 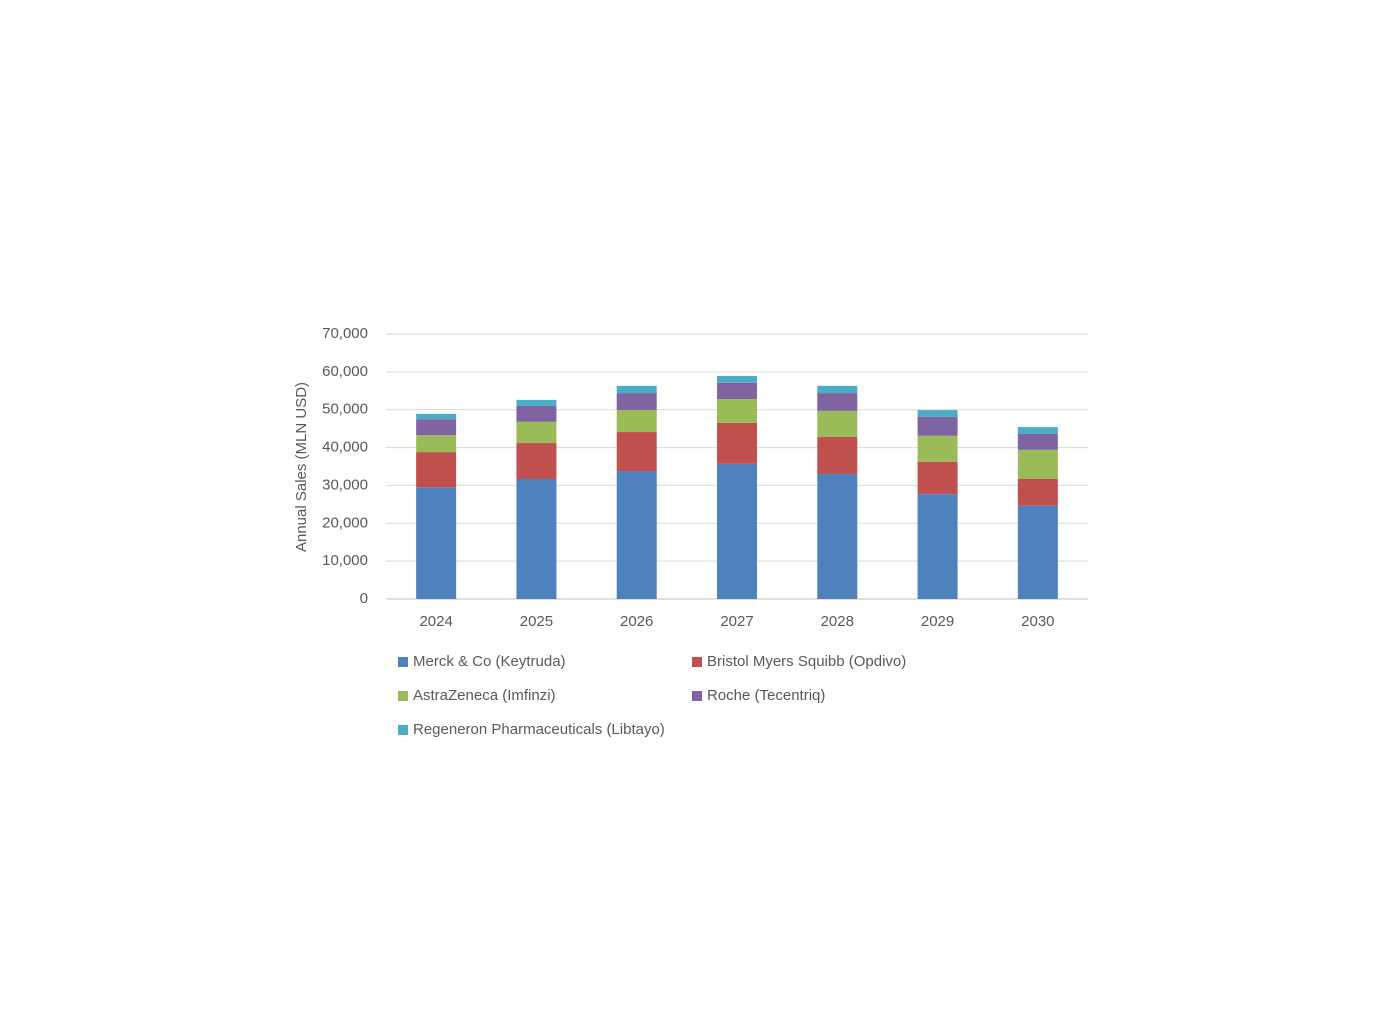 What do you see at coordinates (484, 695) in the screenshot?
I see `legend-label: AstraZeneca (Imfinzi)` at bounding box center [484, 695].